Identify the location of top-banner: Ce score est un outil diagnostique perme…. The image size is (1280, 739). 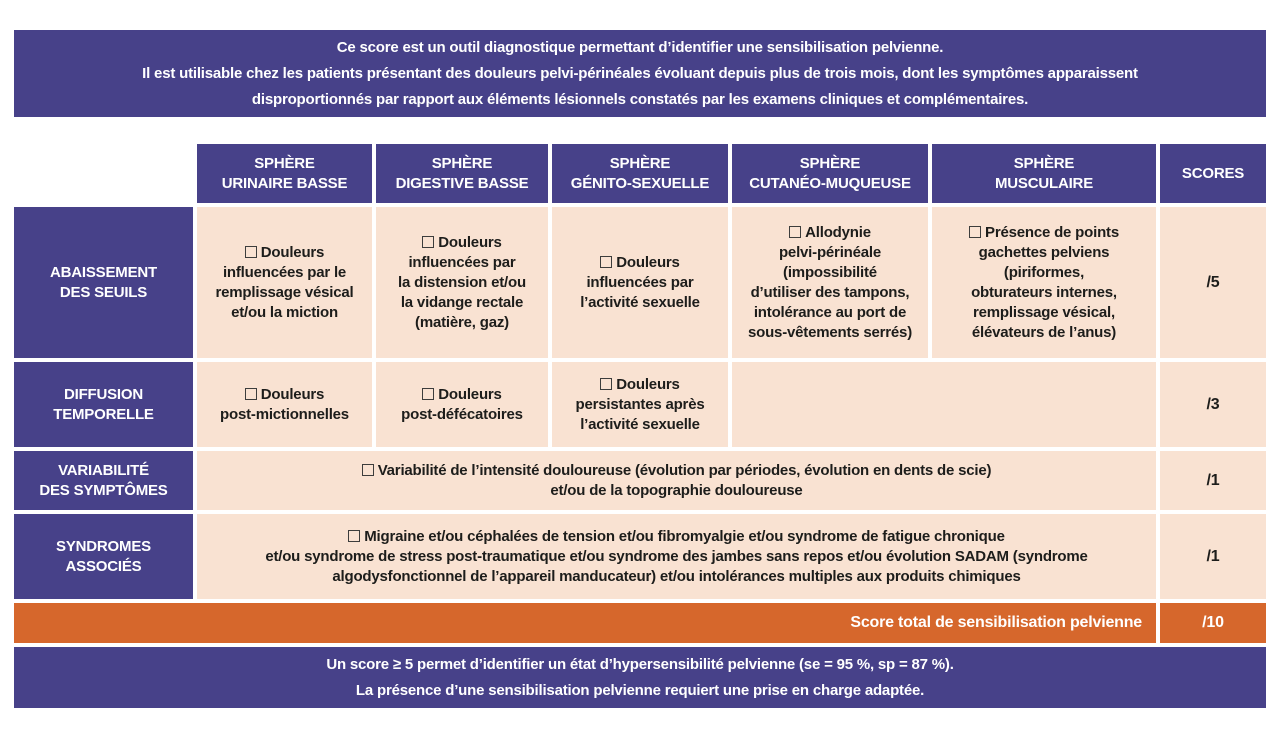
(640, 73).